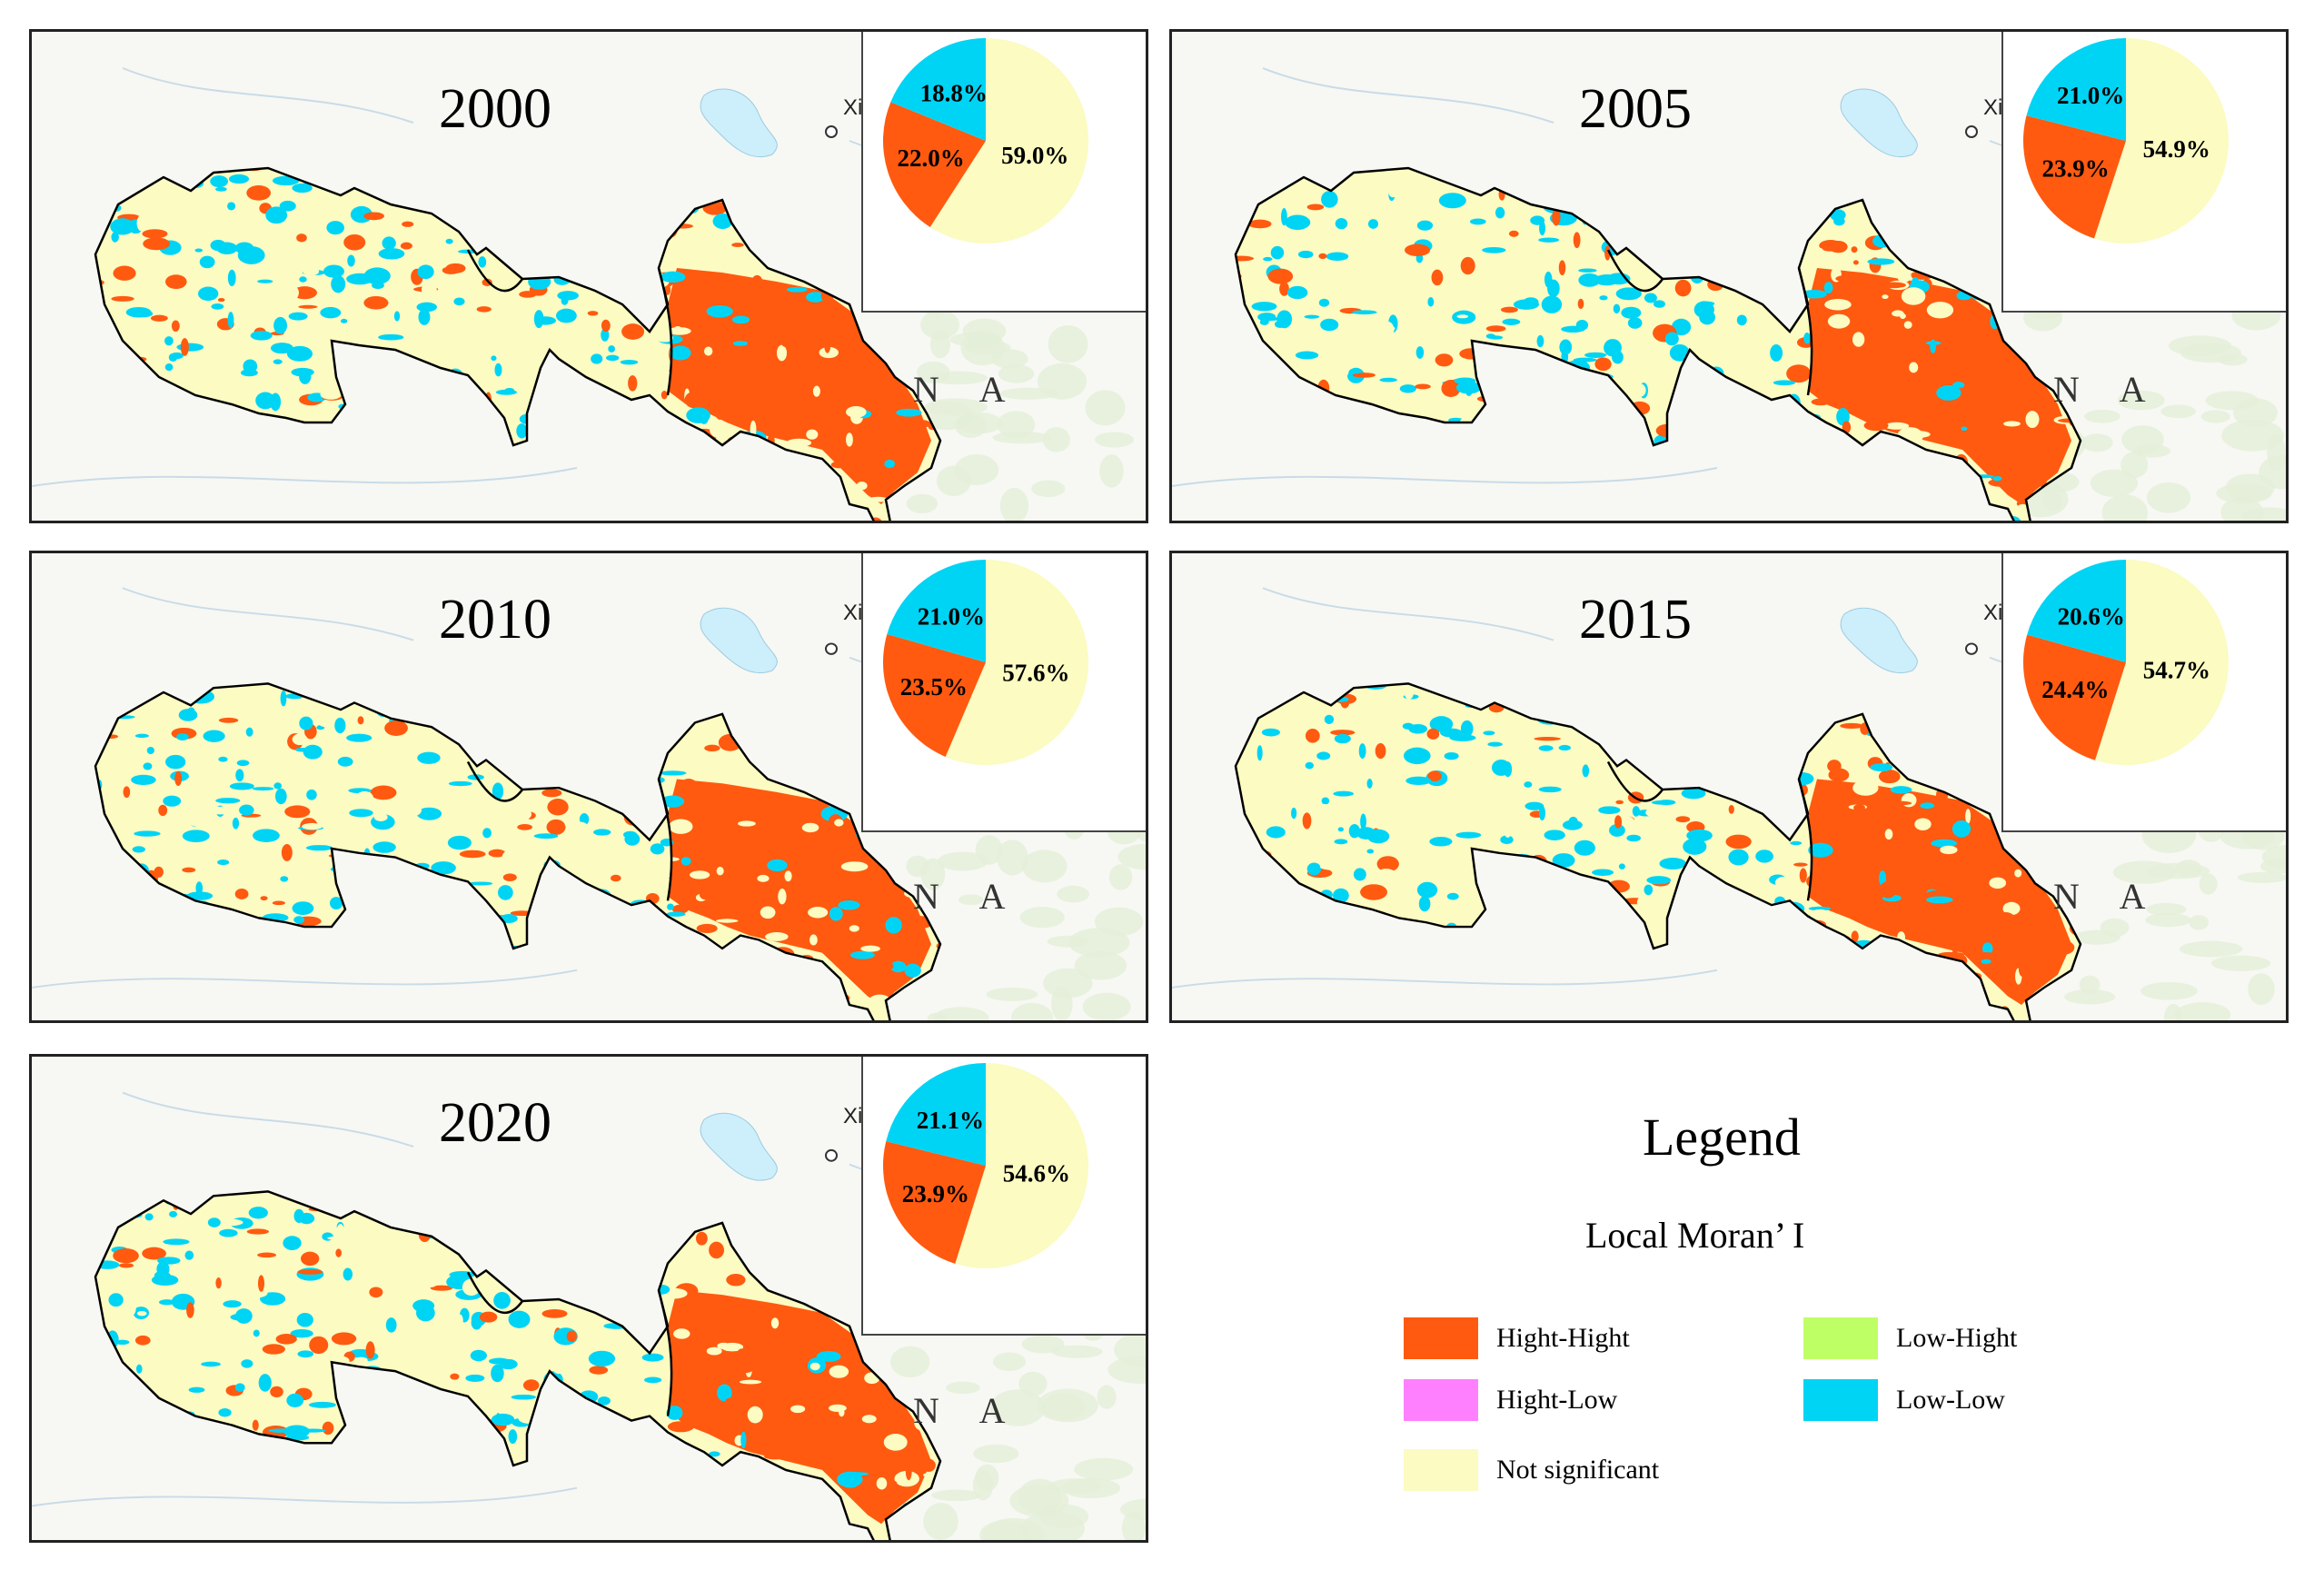  What do you see at coordinates (1034, 155) in the screenshot?
I see `pie-label-ns: 59.0%` at bounding box center [1034, 155].